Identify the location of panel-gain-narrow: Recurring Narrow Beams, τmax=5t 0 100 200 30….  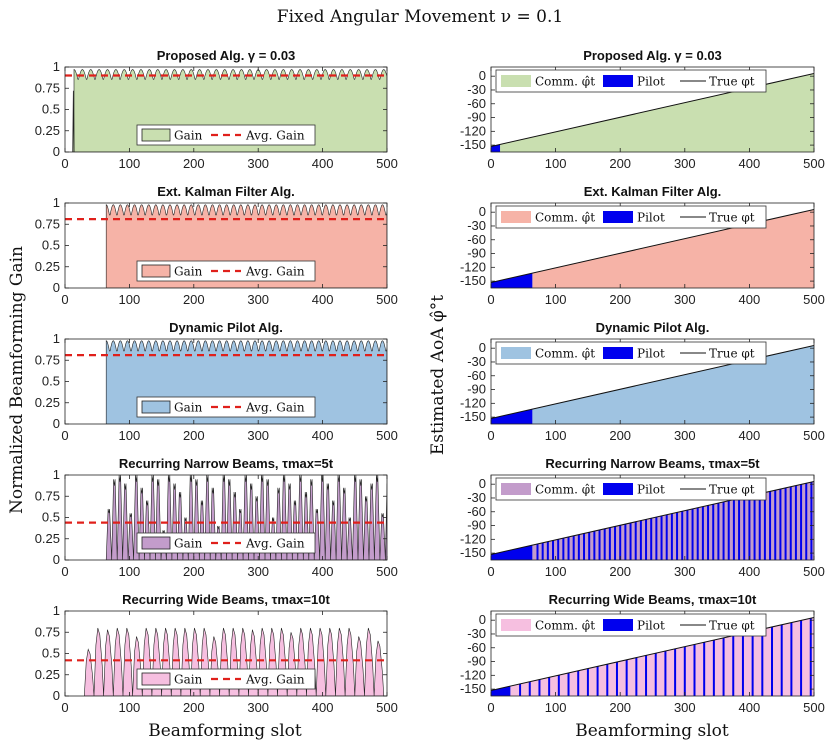
(216, 517).